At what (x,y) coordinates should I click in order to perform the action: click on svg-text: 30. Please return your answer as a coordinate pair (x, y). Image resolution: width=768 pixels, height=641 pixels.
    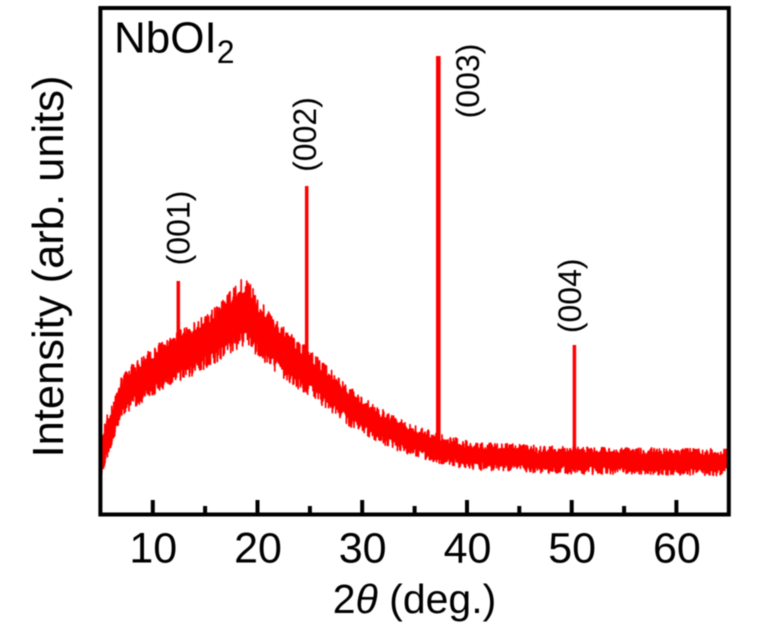
    Looking at the image, I should click on (363, 549).